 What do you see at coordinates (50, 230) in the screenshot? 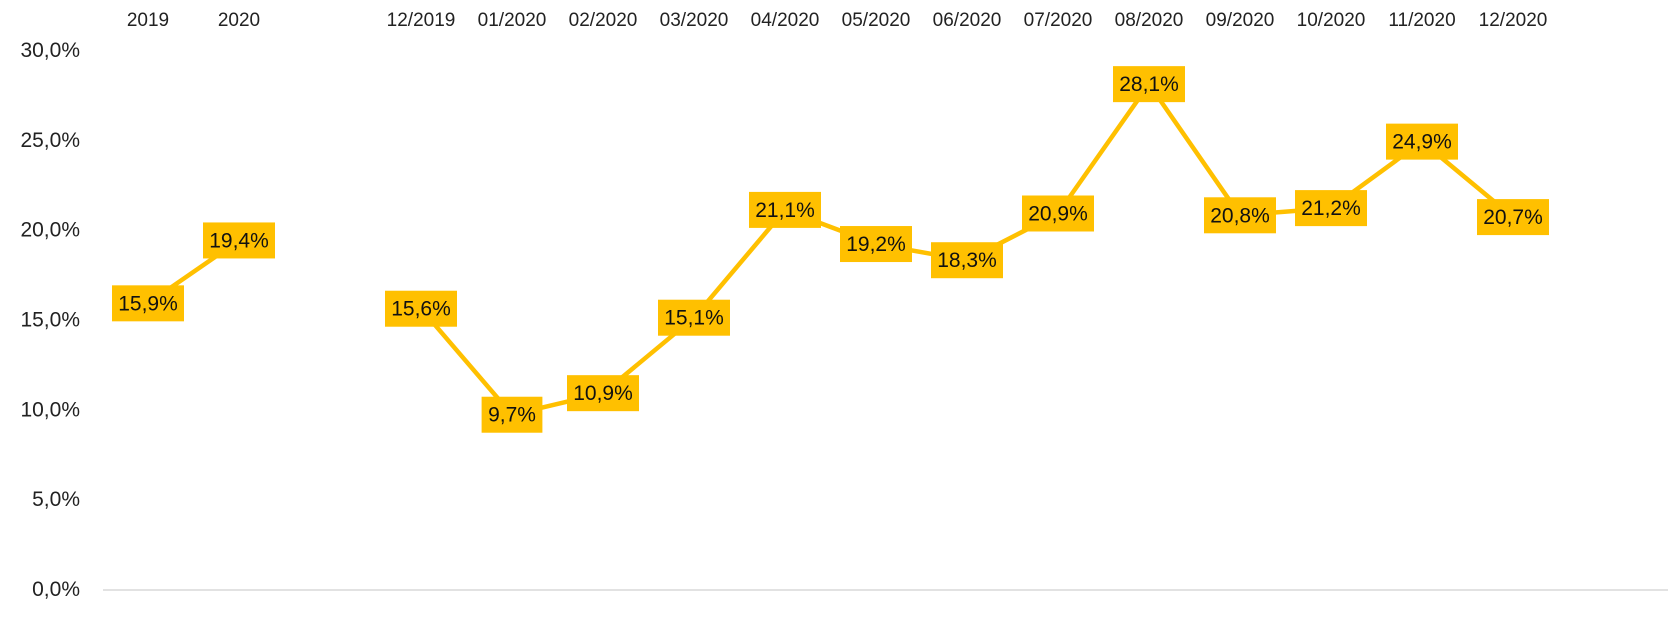
I see `y-tick-label: 20,0%` at bounding box center [50, 230].